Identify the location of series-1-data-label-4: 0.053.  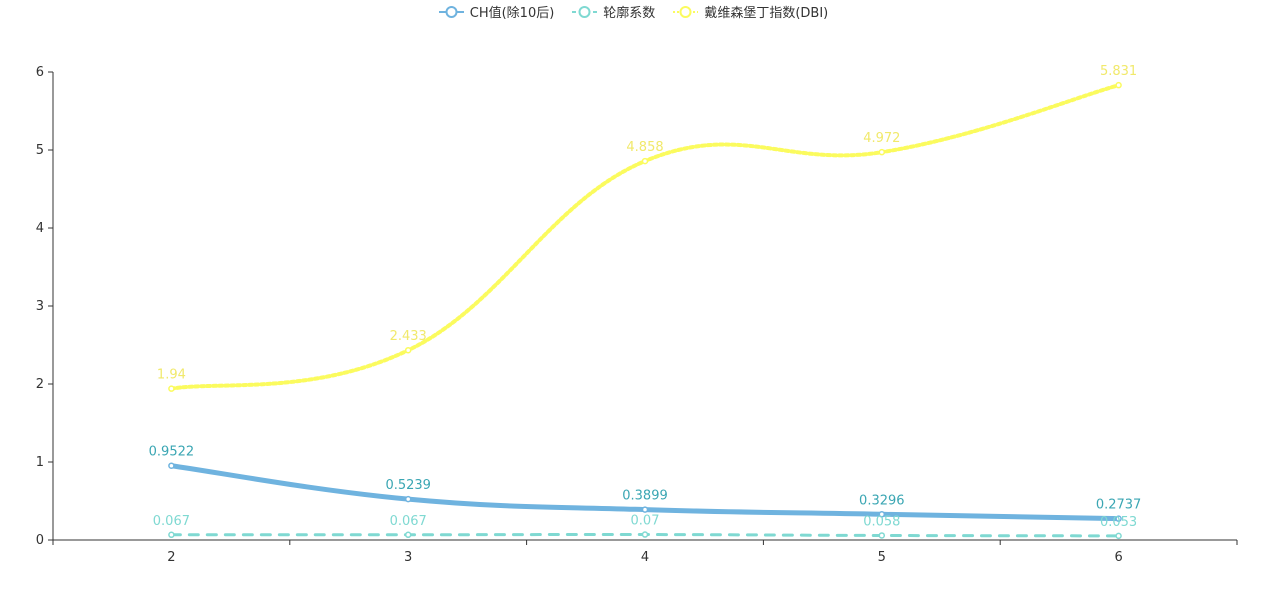
(1118, 522).